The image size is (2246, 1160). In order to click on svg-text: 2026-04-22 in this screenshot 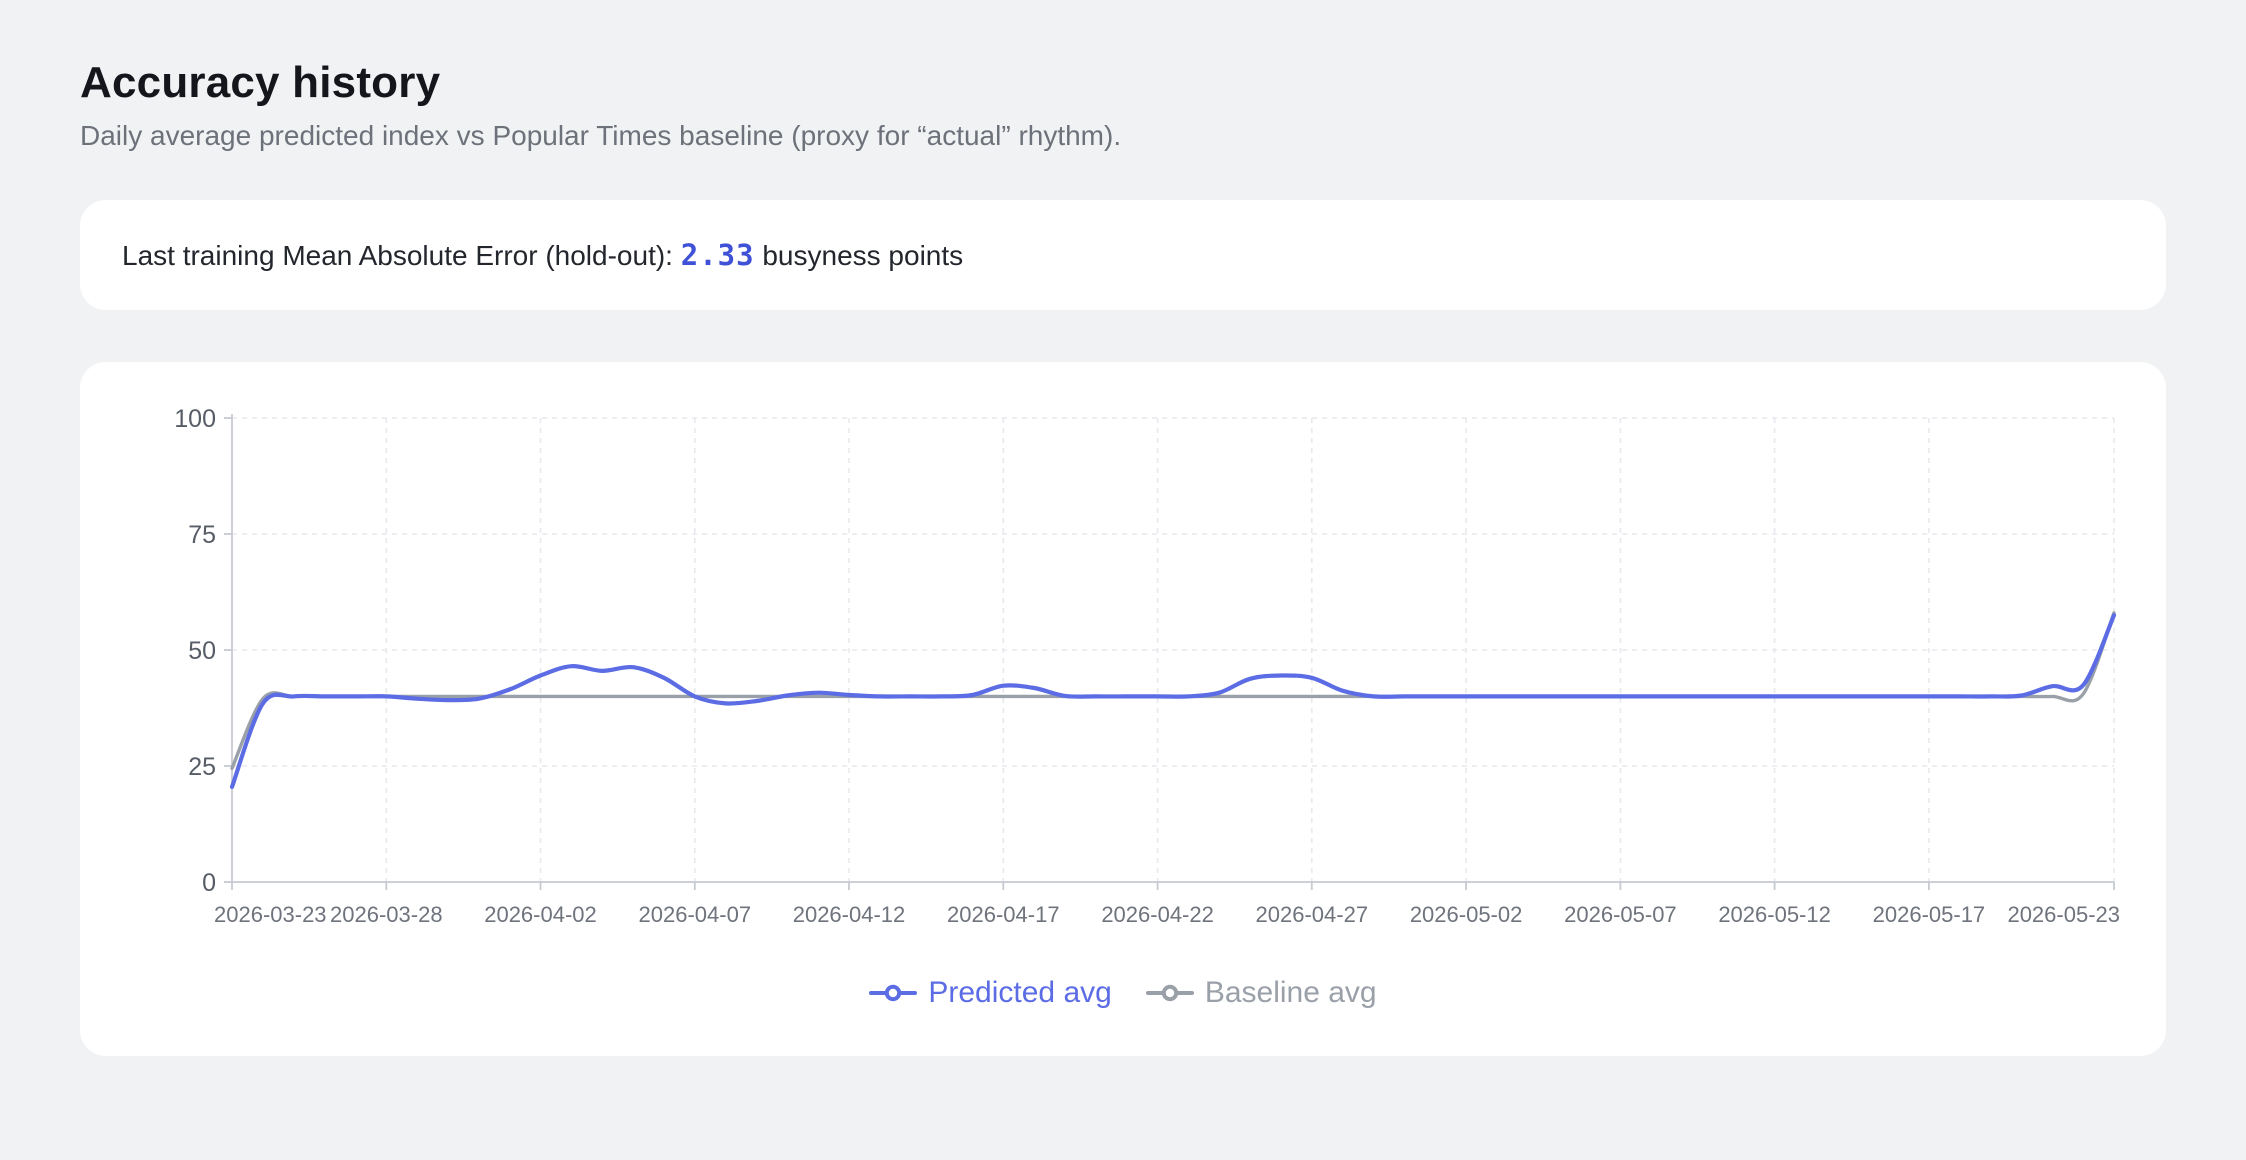, I will do `click(1157, 914)`.